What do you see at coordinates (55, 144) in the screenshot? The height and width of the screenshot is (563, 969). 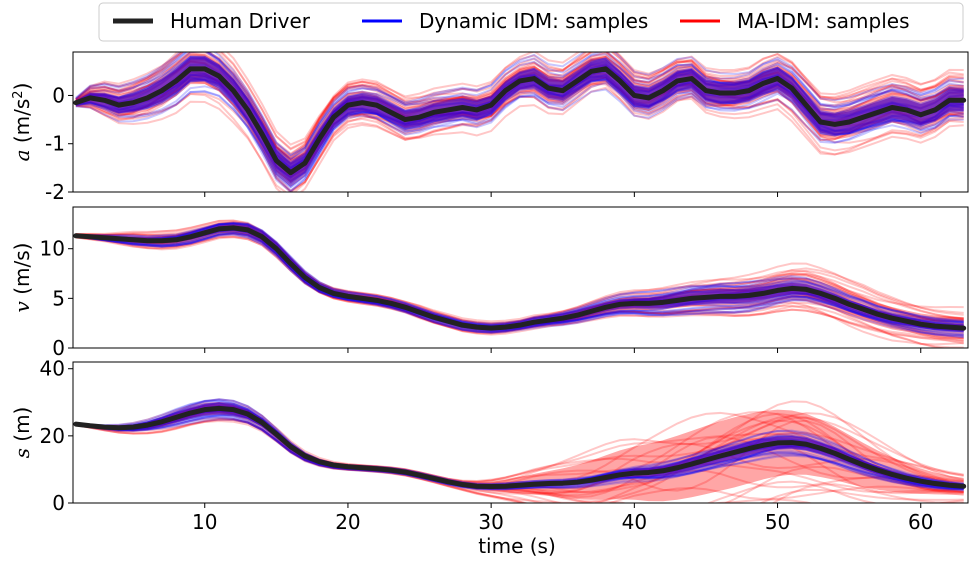 I see `y-tick-label-a: -1` at bounding box center [55, 144].